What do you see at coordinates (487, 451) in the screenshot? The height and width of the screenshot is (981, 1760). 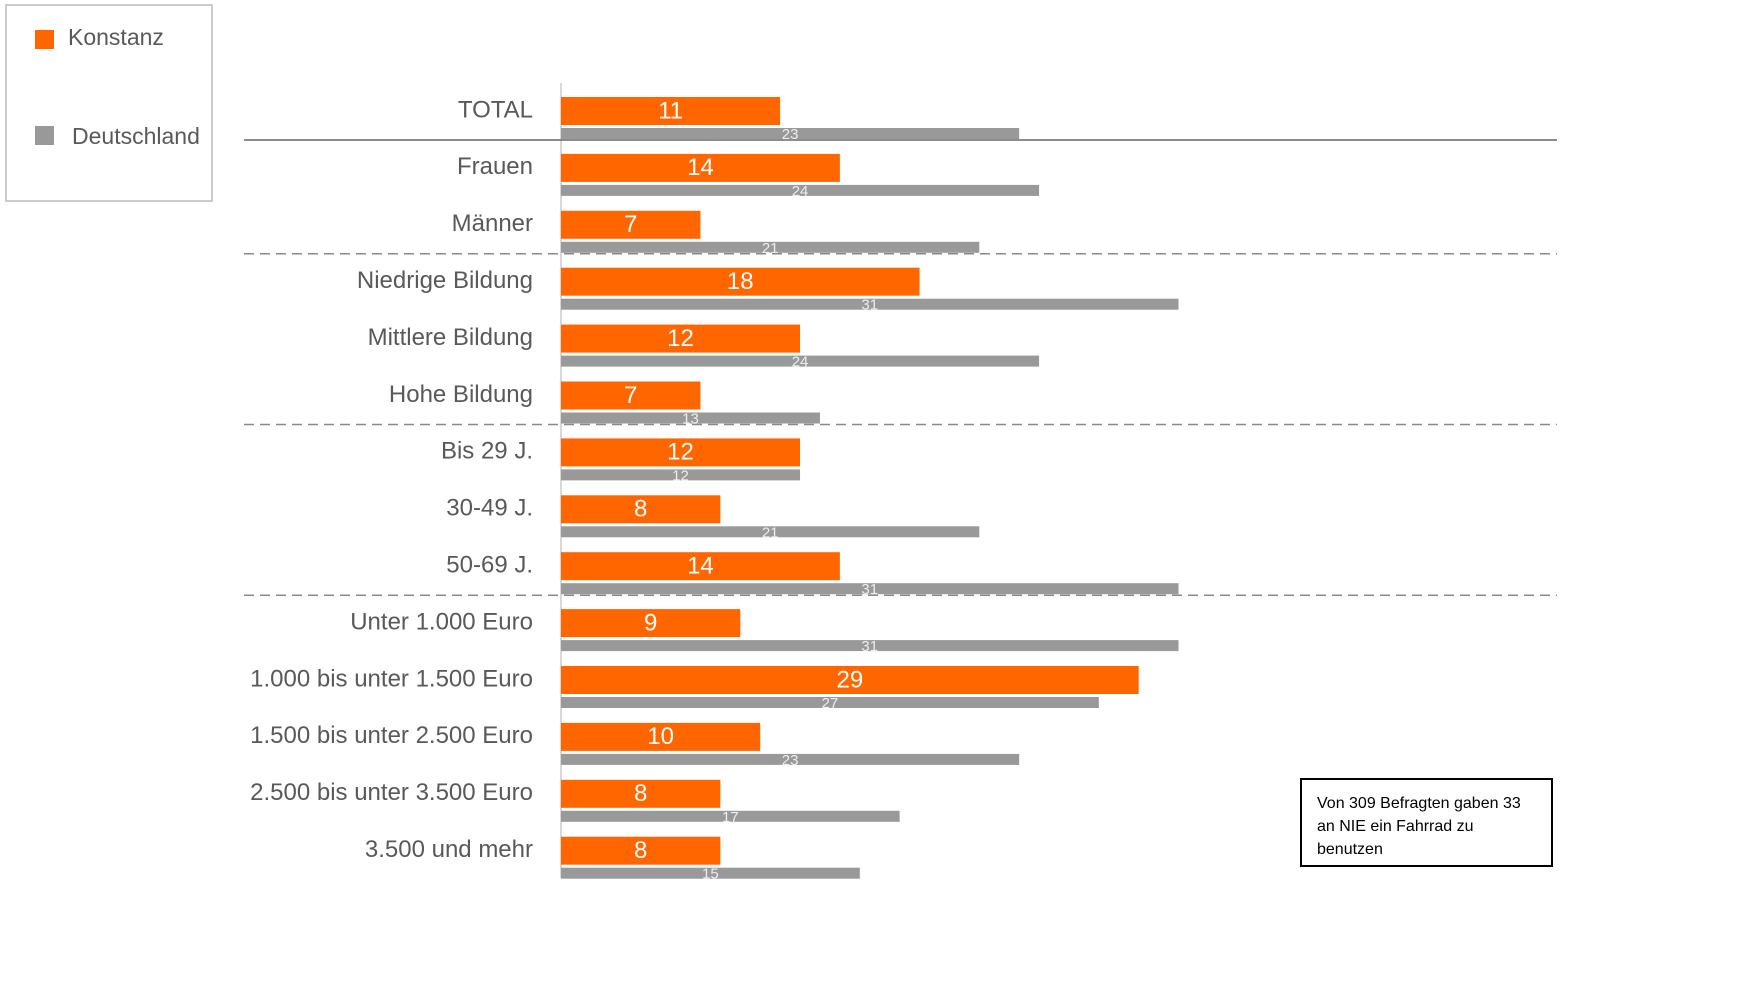 I see `category-label: Bis 29 J.` at bounding box center [487, 451].